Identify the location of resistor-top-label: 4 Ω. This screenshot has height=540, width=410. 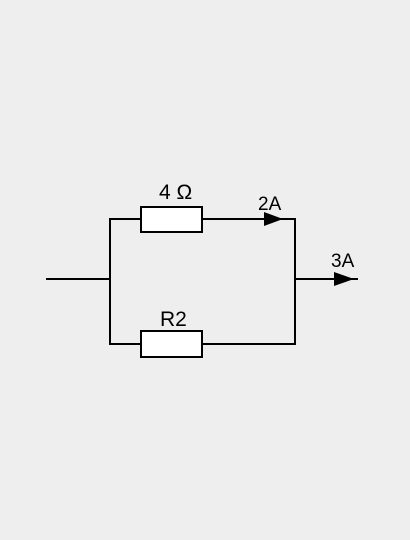
(175, 192).